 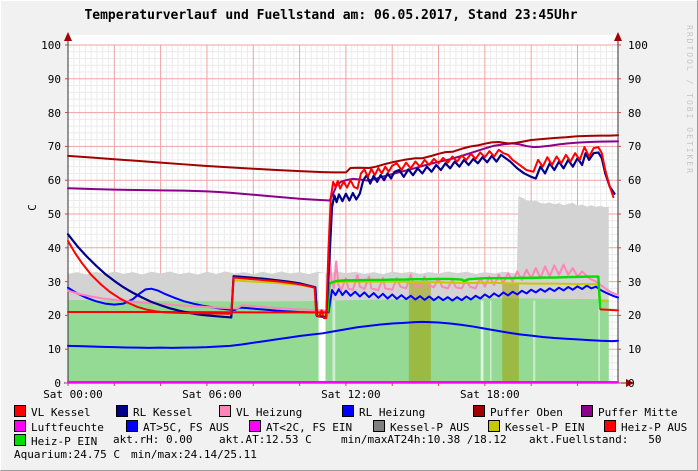 I want to click on x-axis-arrow, so click(x=630, y=383).